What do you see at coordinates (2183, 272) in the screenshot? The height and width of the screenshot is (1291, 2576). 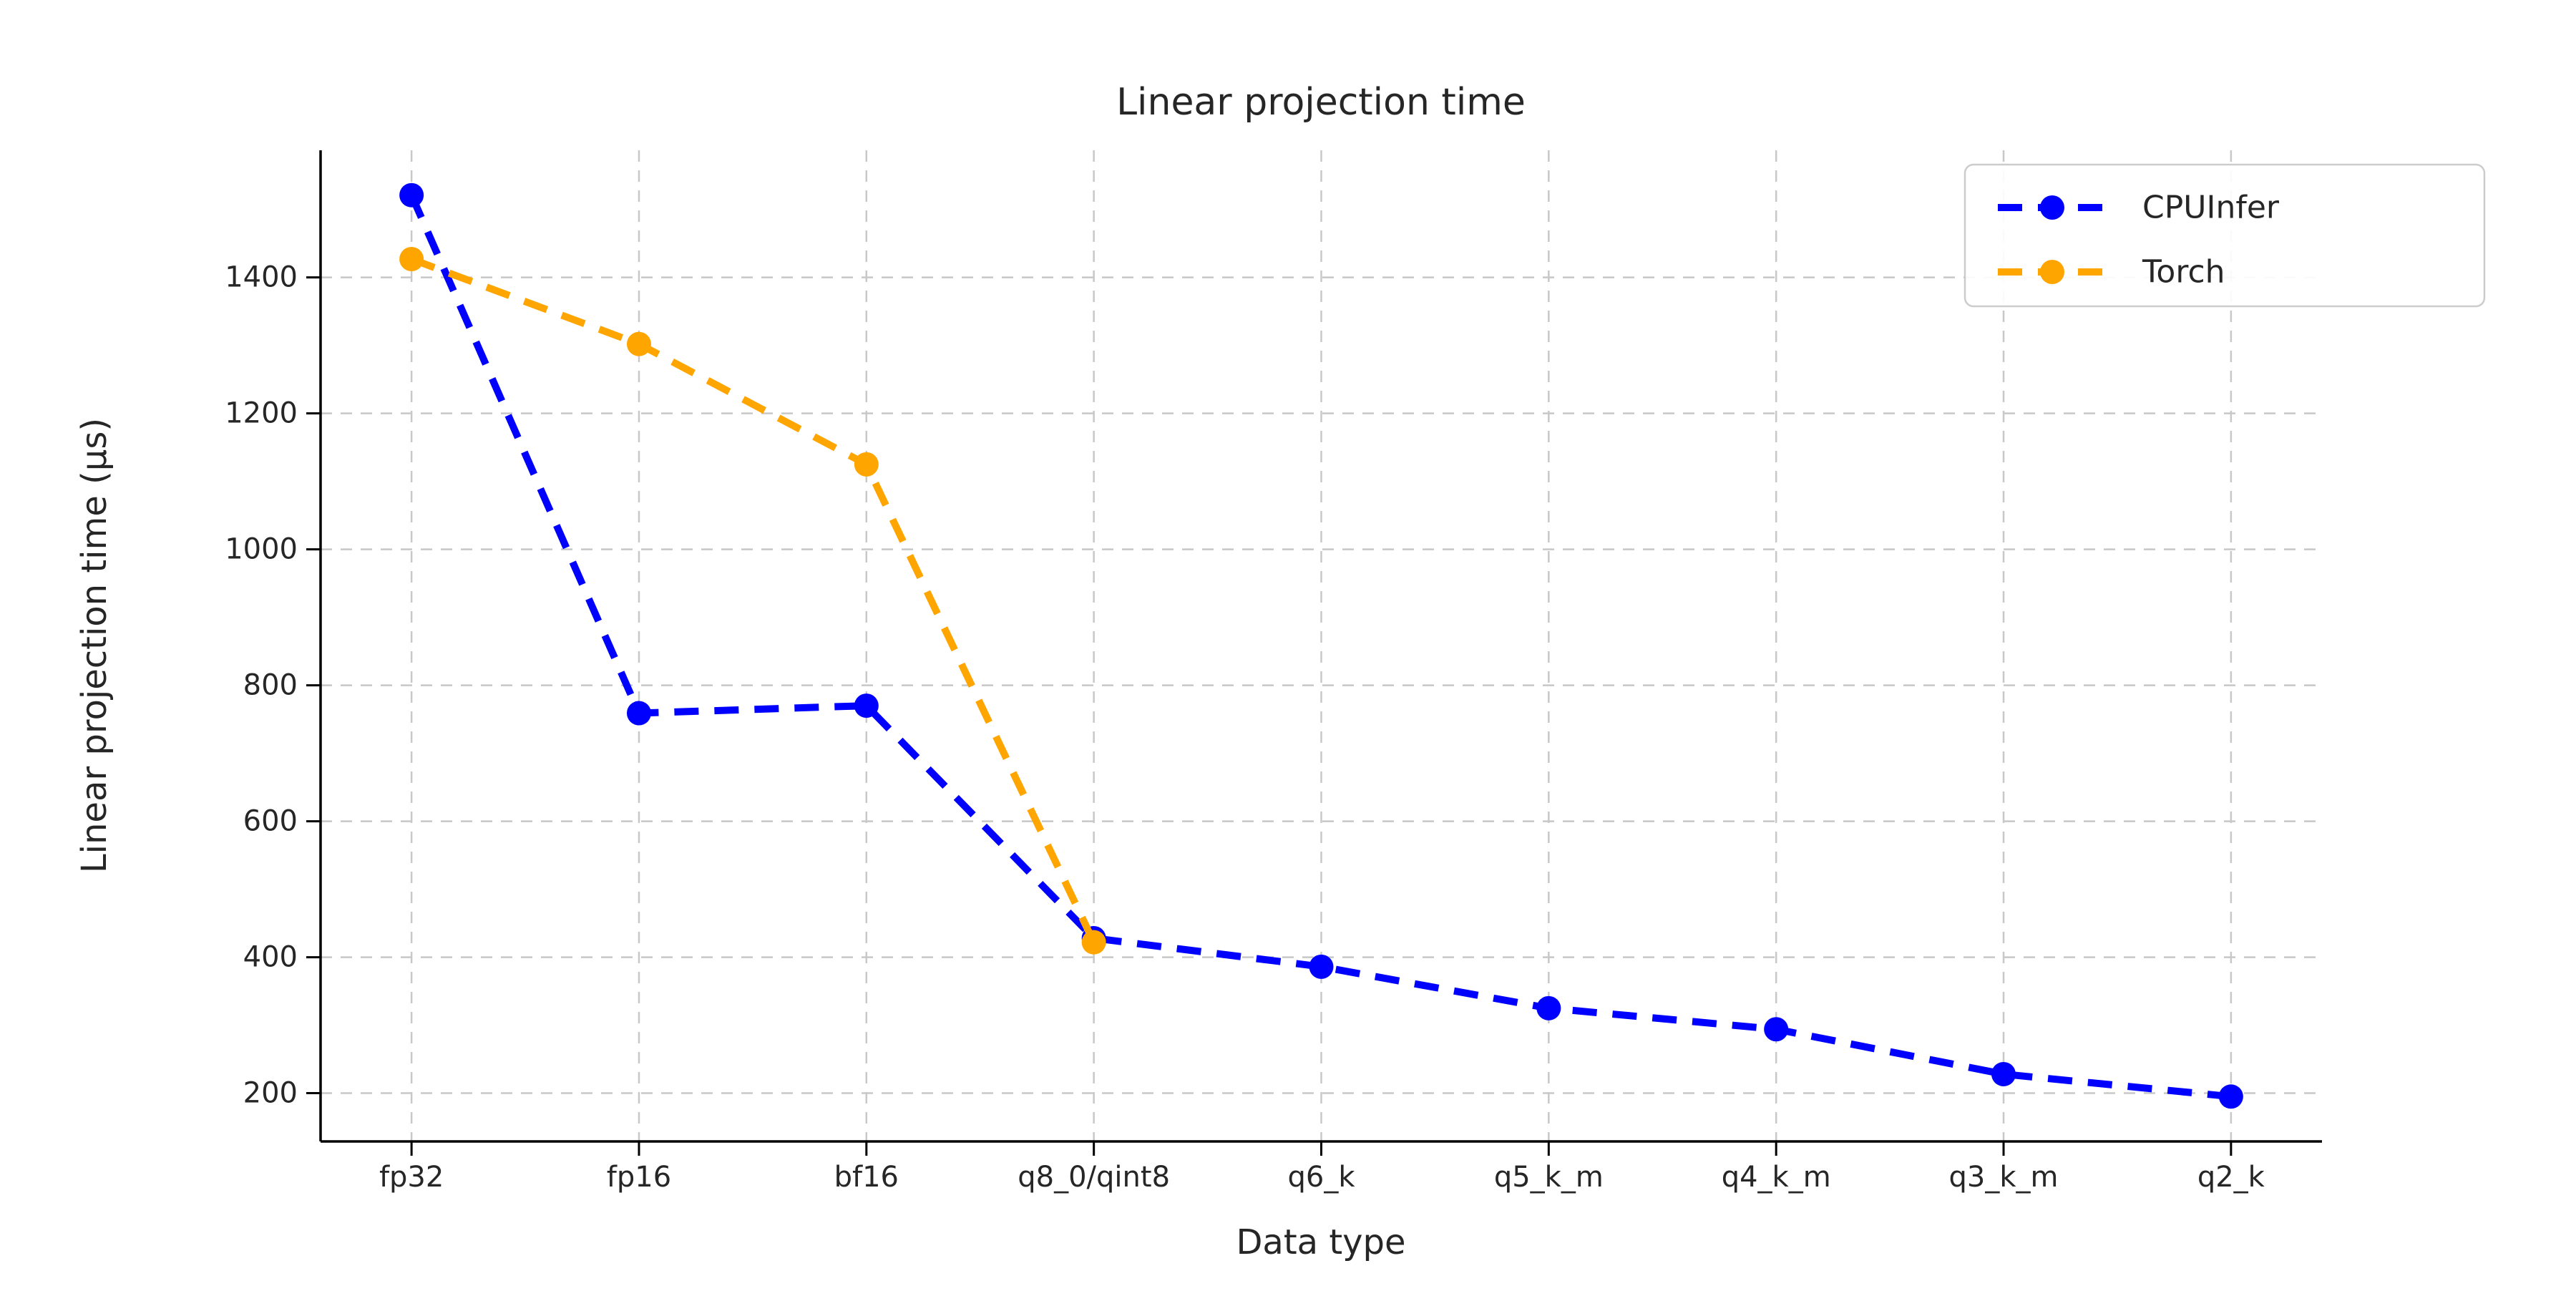 I see `legend-label-torch: Torch` at bounding box center [2183, 272].